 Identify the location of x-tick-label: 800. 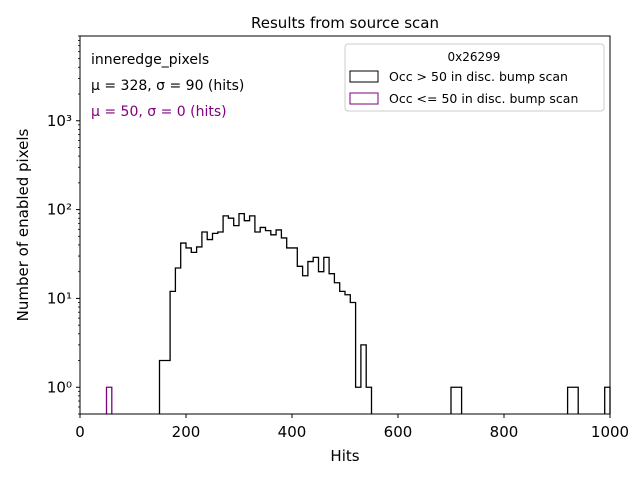
(504, 432).